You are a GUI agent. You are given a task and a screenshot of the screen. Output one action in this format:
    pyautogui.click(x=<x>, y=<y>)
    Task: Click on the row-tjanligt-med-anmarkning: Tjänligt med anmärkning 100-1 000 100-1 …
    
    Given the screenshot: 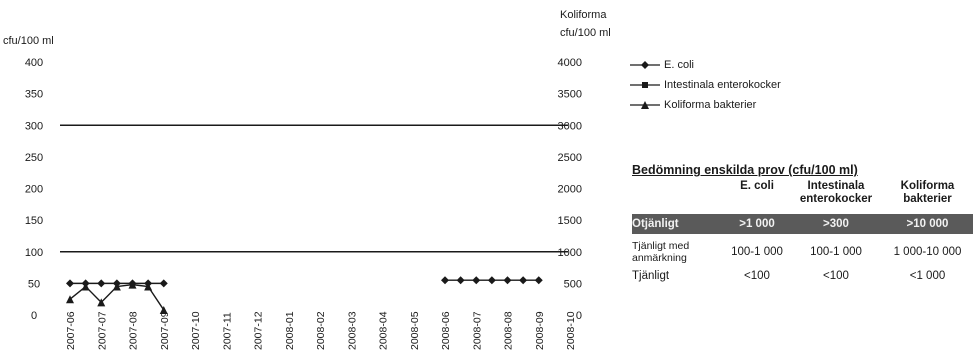 What is the action you would take?
    pyautogui.click(x=802, y=252)
    